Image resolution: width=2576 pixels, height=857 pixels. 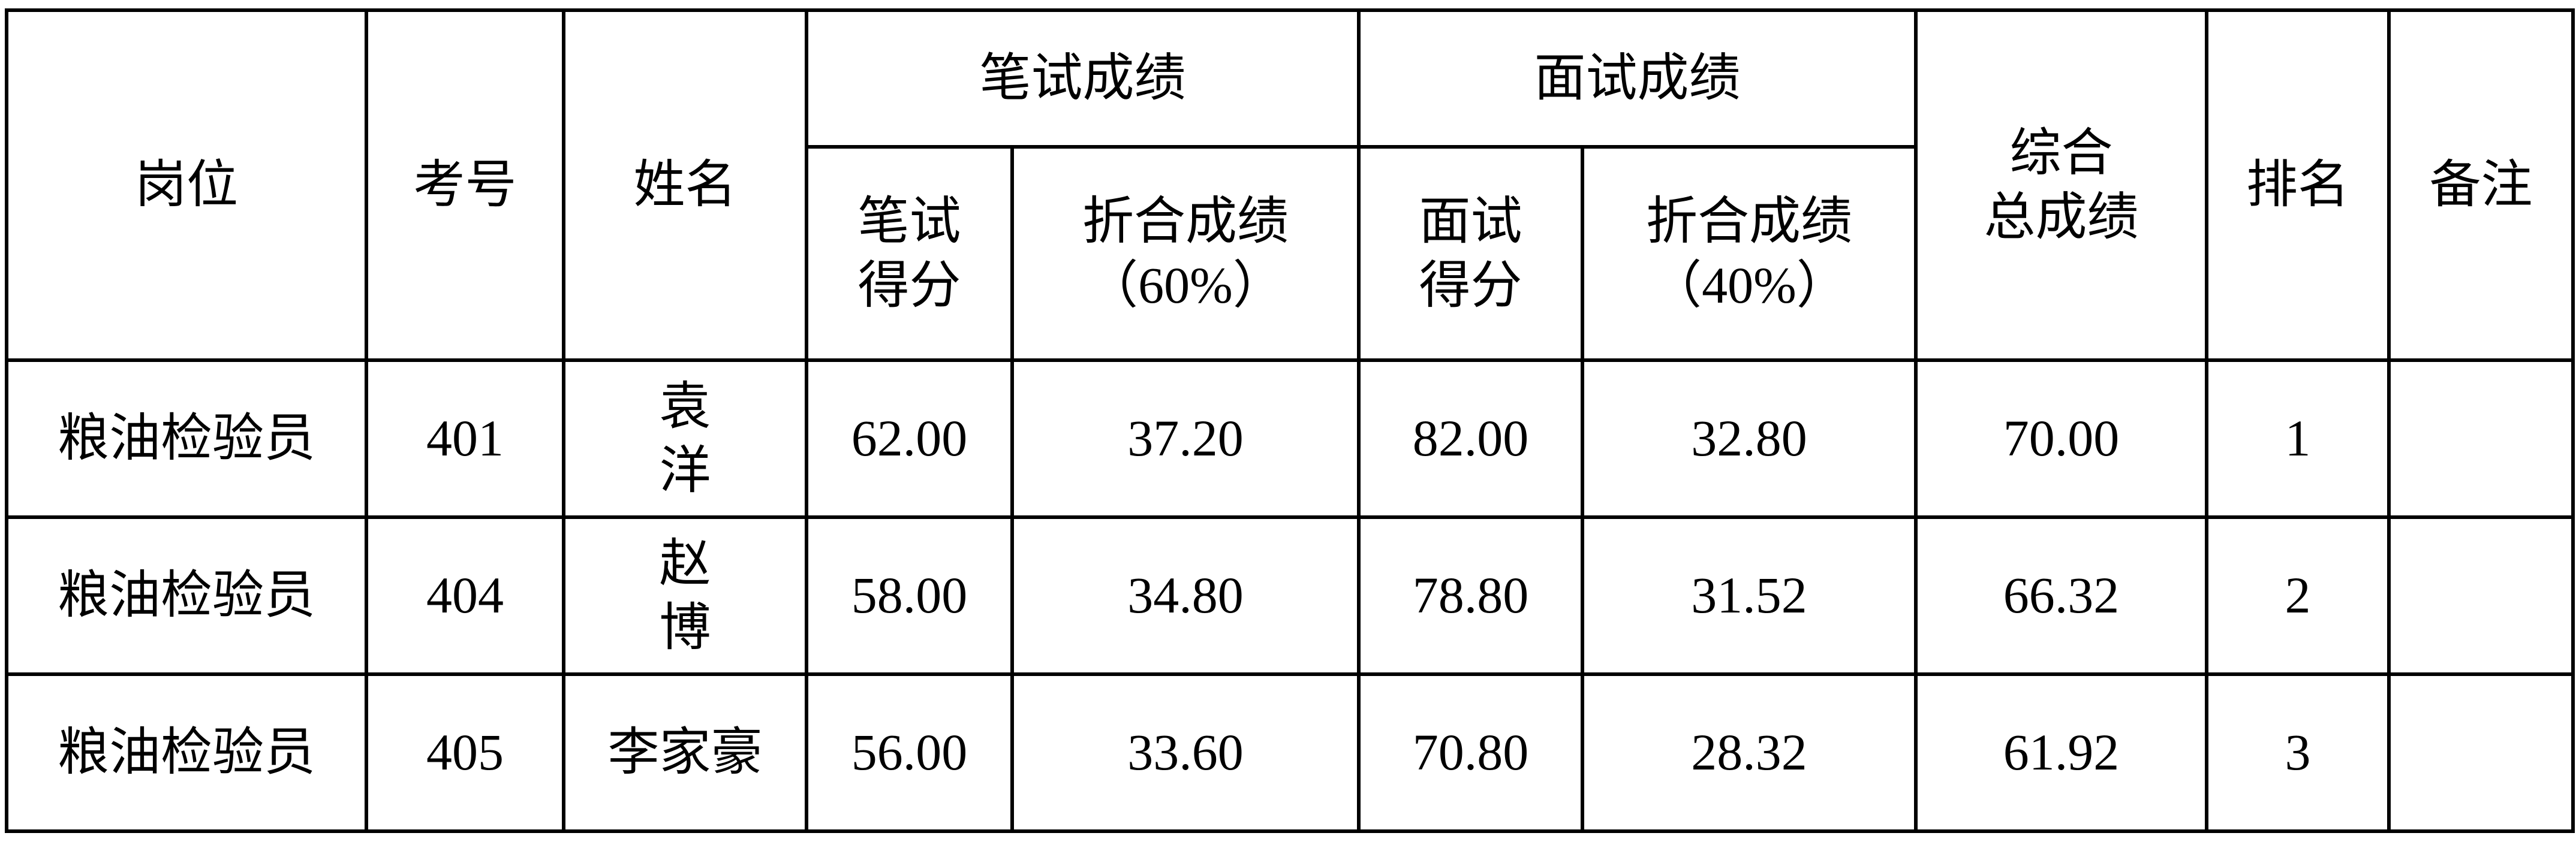 What do you see at coordinates (1470, 253) in the screenshot?
I see `header-interview-score: 面试 得分` at bounding box center [1470, 253].